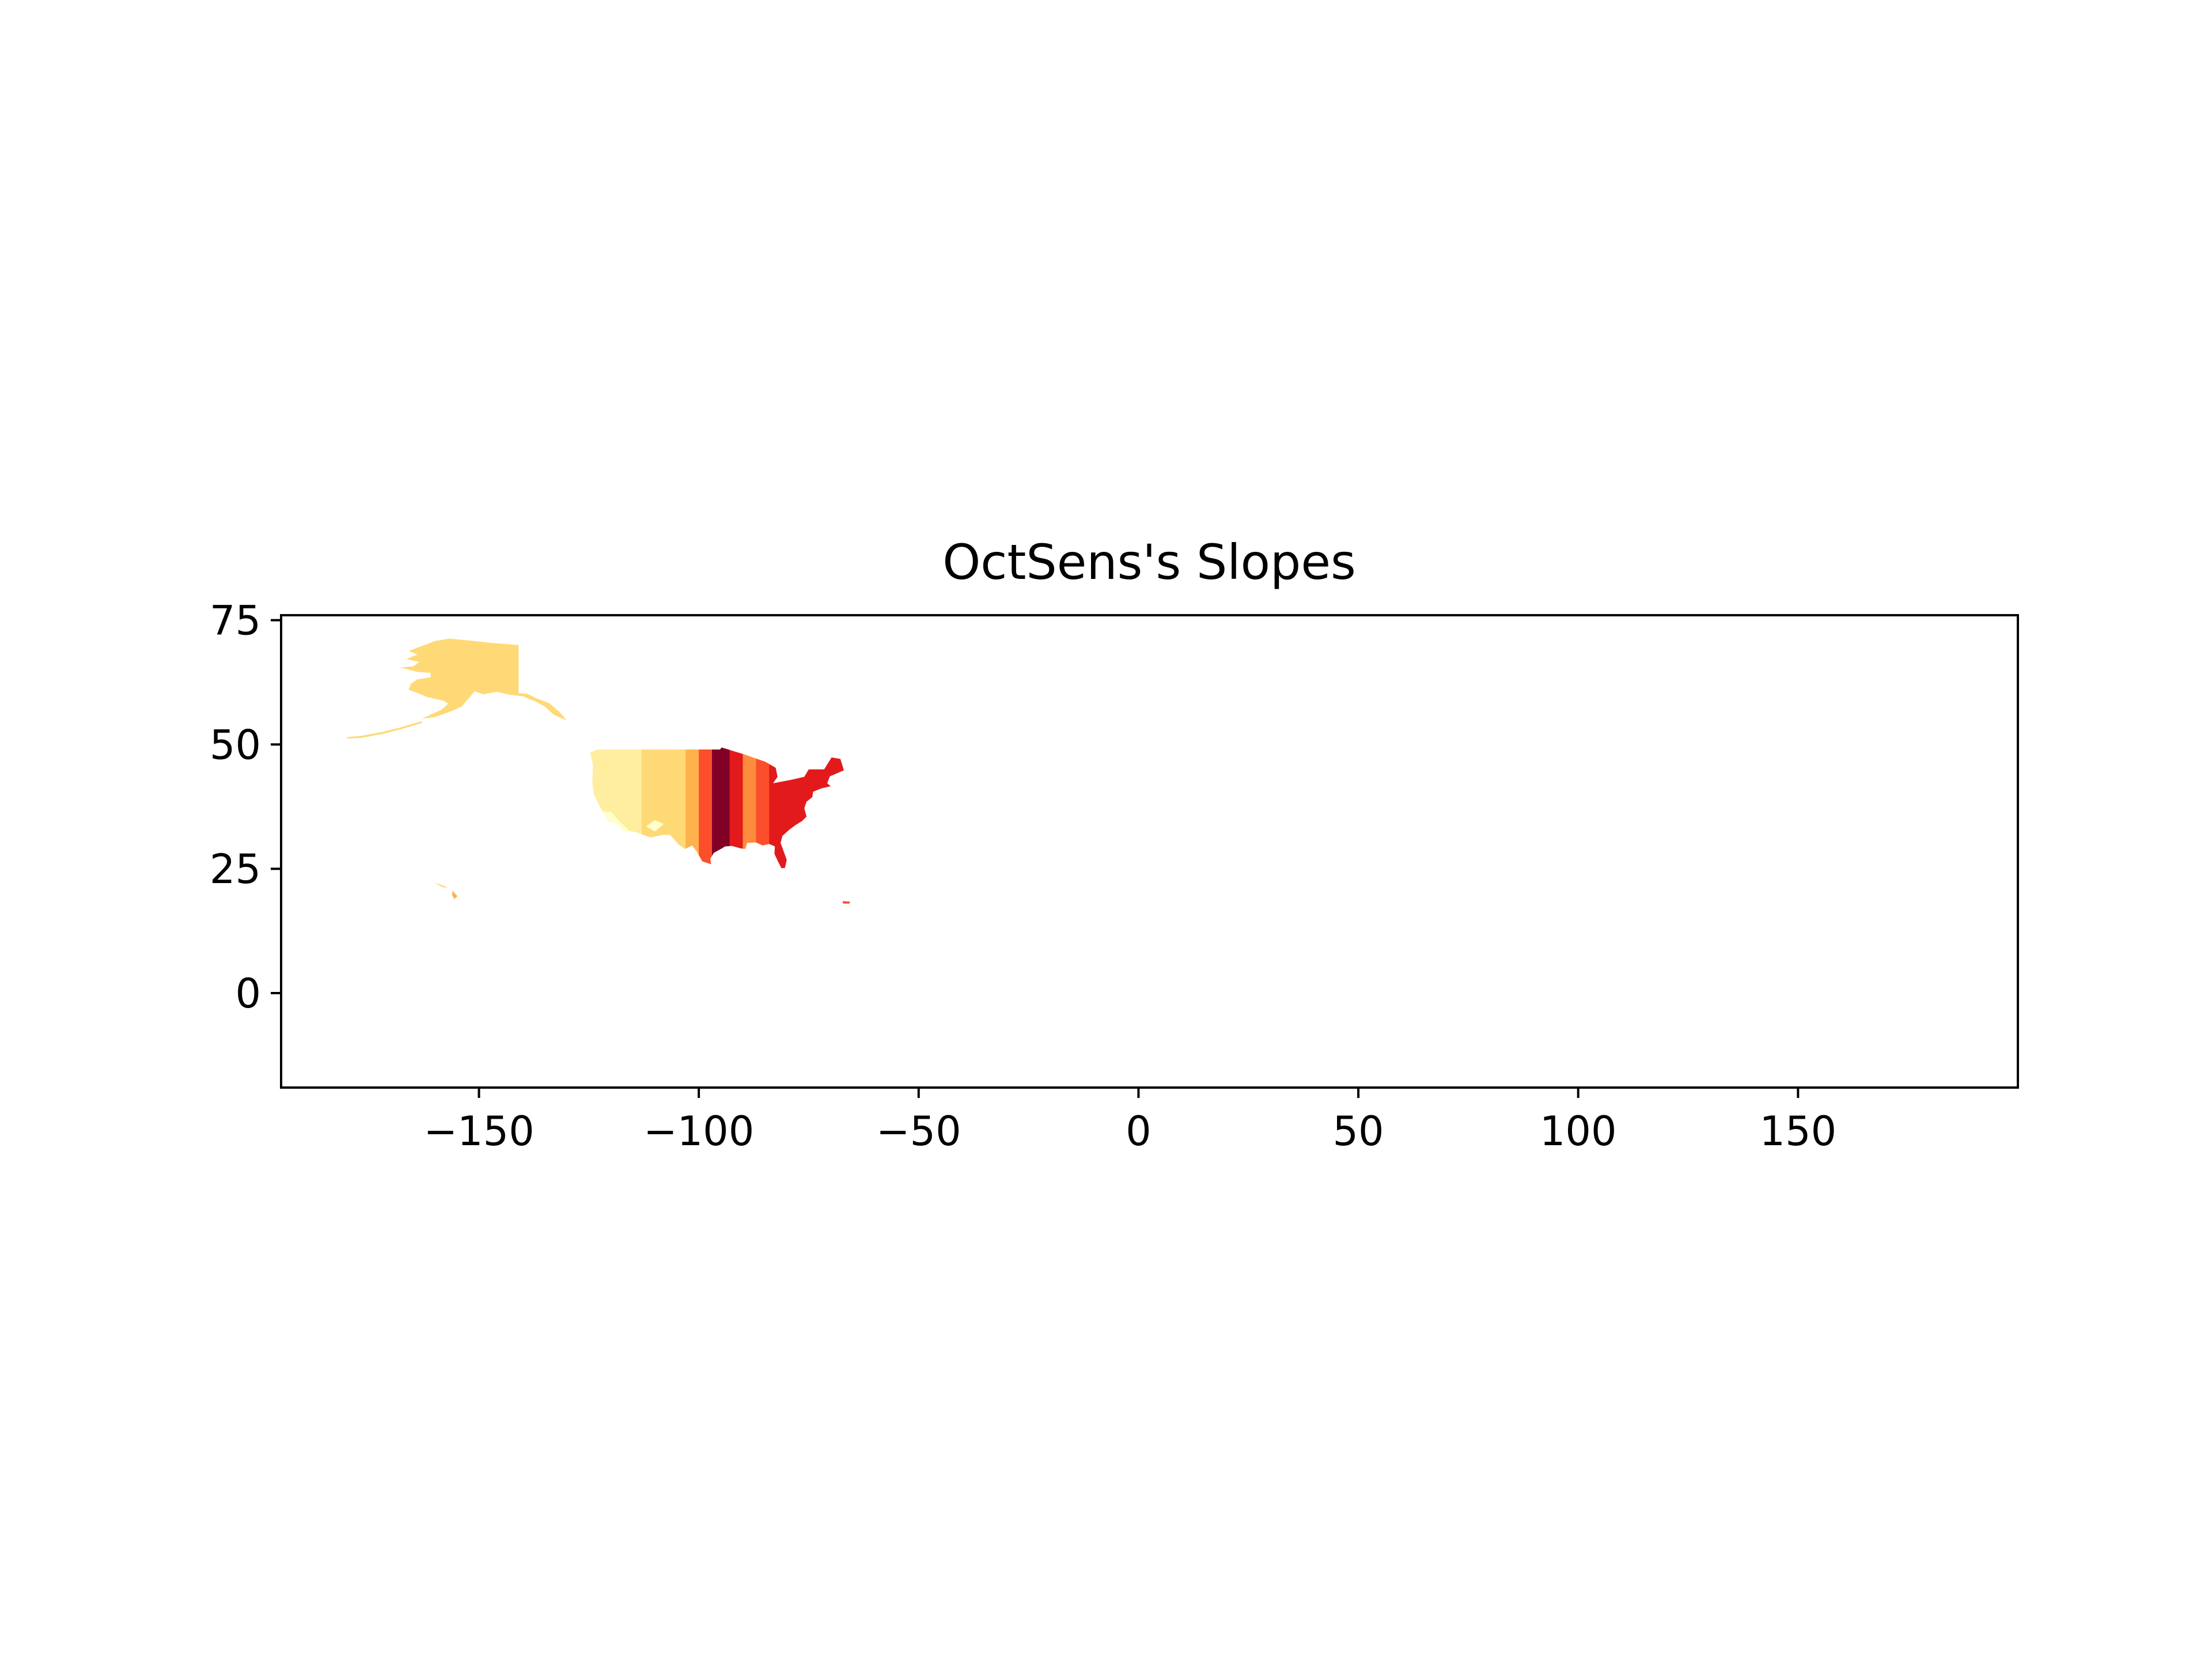 The image size is (2212, 1659). I want to click on x-tick-label: −50, so click(918, 1131).